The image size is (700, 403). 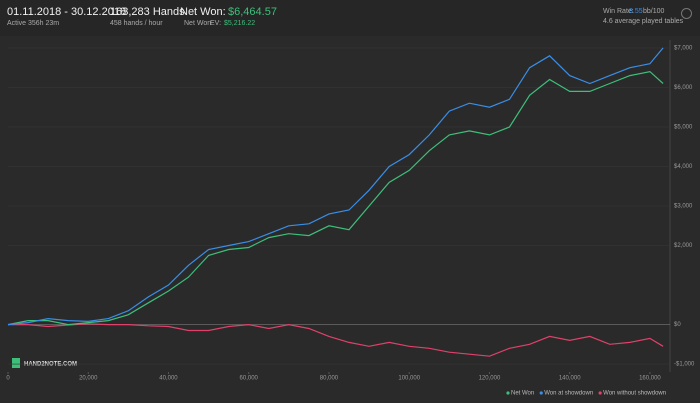 I want to click on win-rate-unit: bb/100, so click(x=654, y=11).